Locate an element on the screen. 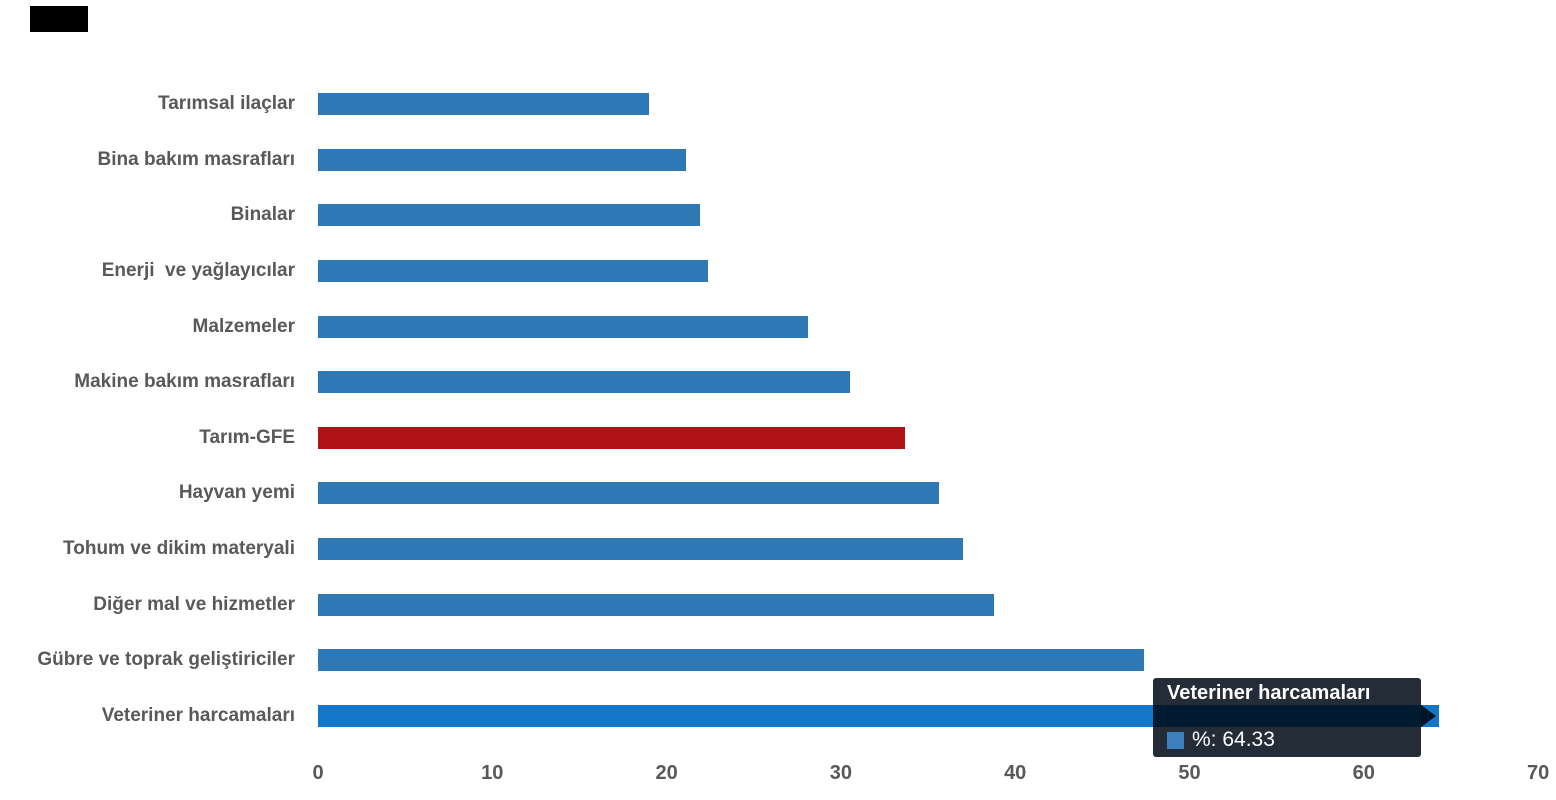  category-label: Hayvan yemi is located at coordinates (236, 493).